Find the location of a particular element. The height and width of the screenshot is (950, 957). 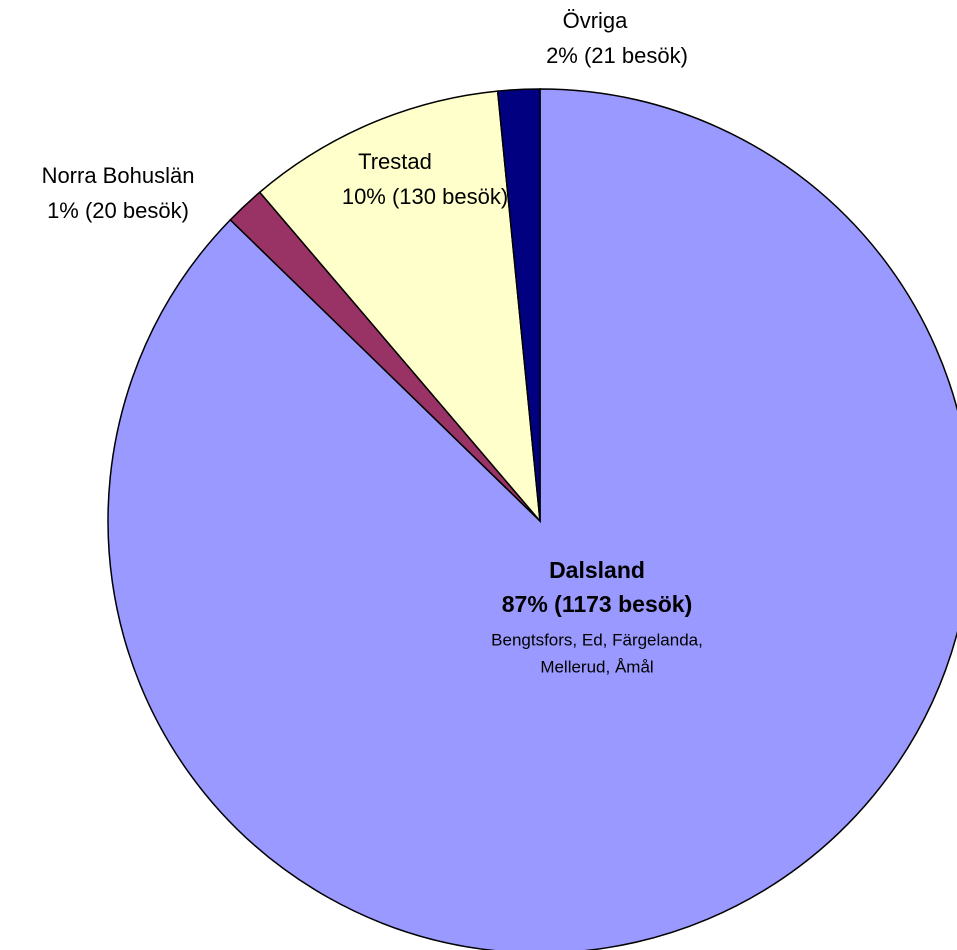

slice-label: Dalsland is located at coordinates (597, 570).